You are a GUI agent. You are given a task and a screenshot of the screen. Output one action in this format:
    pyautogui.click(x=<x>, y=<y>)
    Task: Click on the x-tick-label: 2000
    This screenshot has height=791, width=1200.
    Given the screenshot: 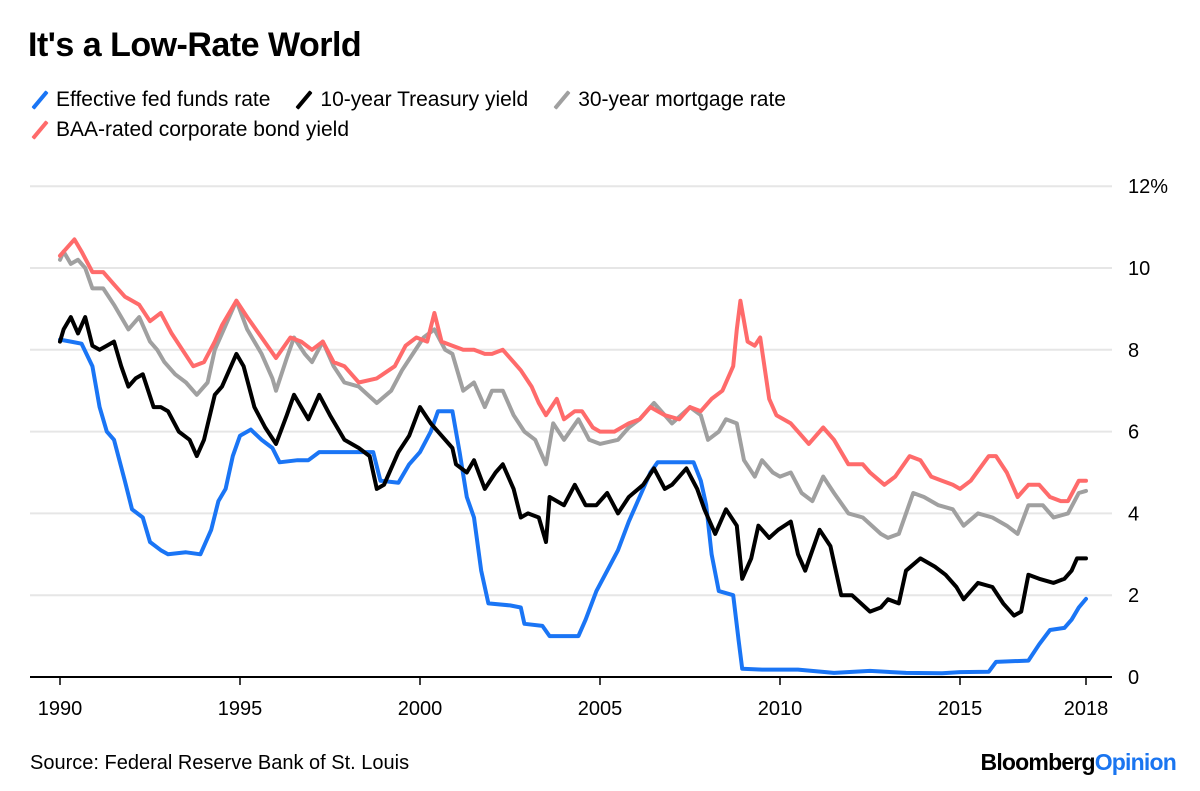 What is the action you would take?
    pyautogui.click(x=420, y=709)
    